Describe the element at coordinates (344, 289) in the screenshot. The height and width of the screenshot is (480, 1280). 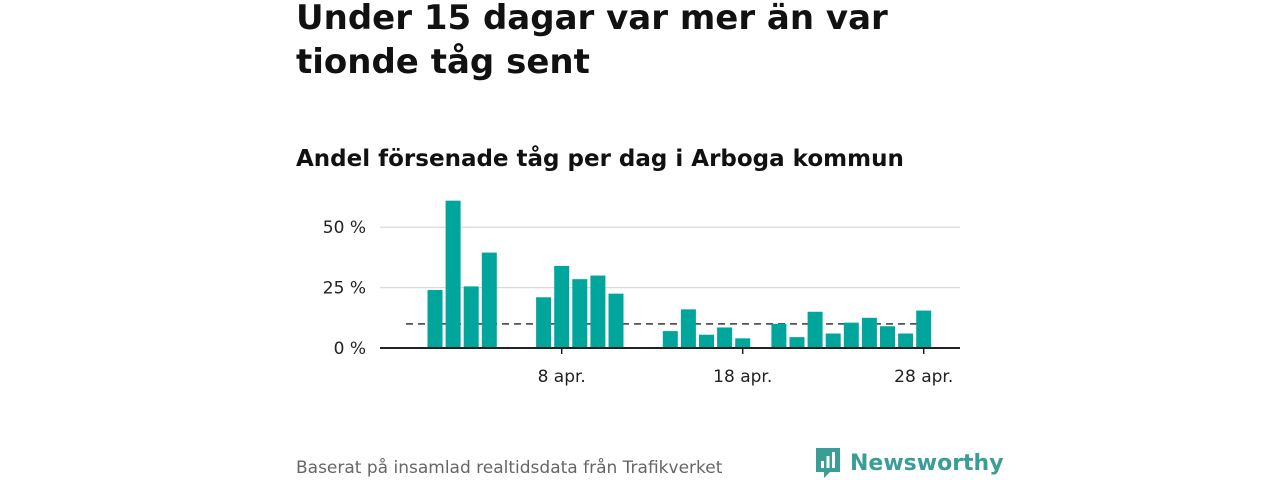
I see `y-tick-label: 25 %` at that location.